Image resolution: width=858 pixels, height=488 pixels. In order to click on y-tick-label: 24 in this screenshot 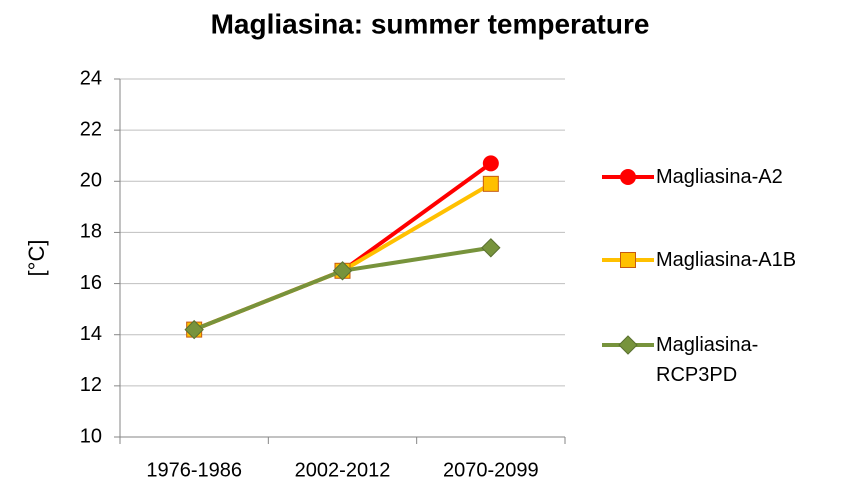, I will do `click(91, 78)`.